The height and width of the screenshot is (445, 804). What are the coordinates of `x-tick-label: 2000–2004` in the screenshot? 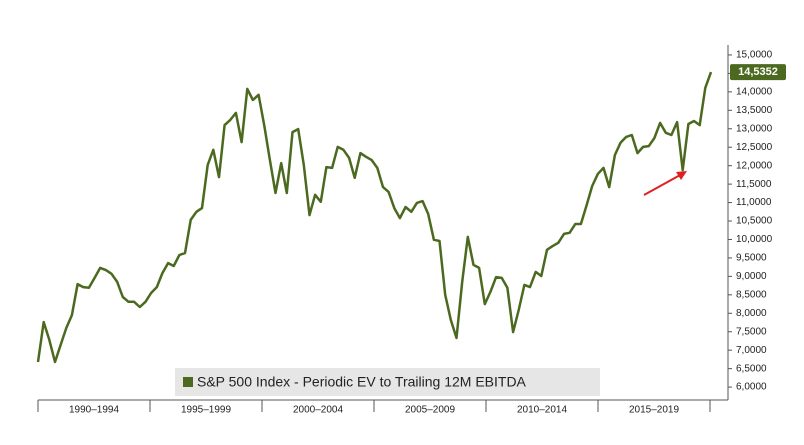 It's located at (318, 410).